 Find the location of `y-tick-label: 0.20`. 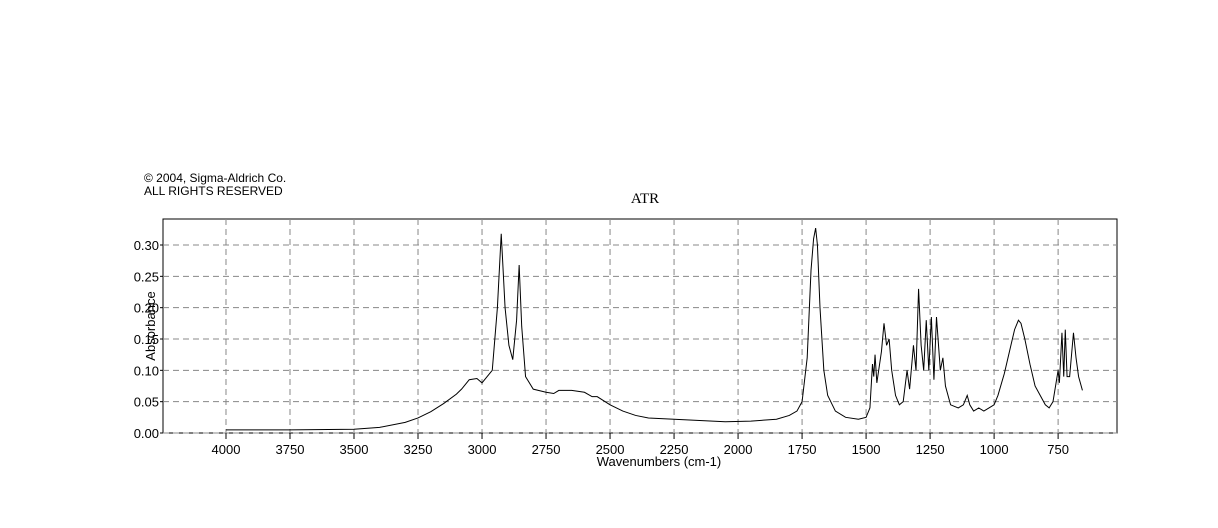

y-tick-label: 0.20 is located at coordinates (146, 308).